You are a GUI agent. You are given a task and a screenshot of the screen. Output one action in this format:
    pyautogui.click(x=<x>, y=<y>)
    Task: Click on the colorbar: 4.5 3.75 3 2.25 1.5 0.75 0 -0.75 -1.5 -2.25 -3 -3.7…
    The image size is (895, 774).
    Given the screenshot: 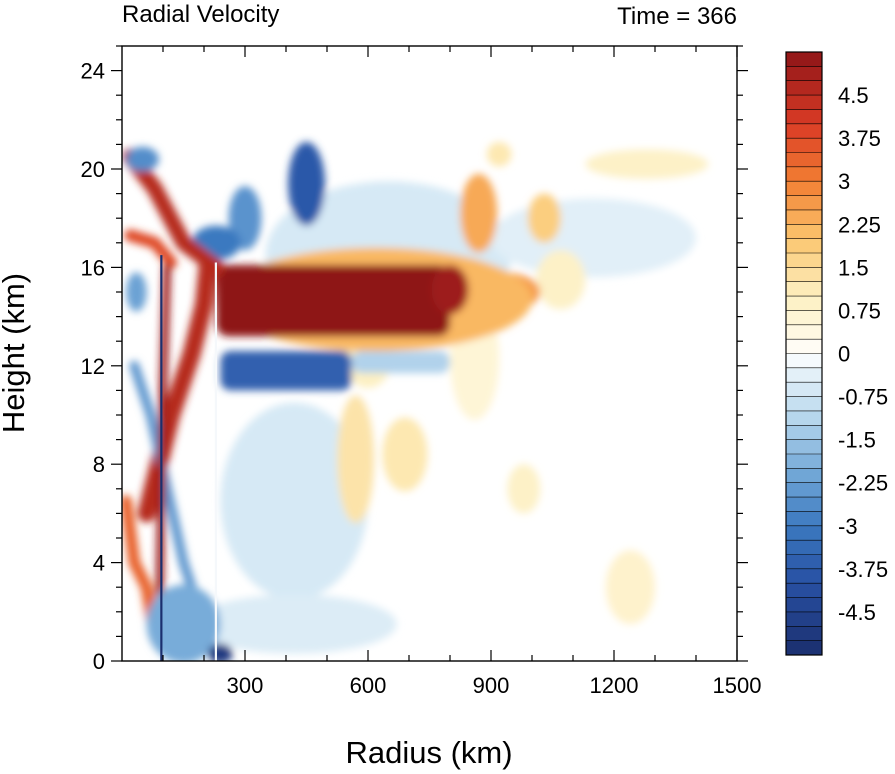 What is the action you would take?
    pyautogui.click(x=836, y=353)
    